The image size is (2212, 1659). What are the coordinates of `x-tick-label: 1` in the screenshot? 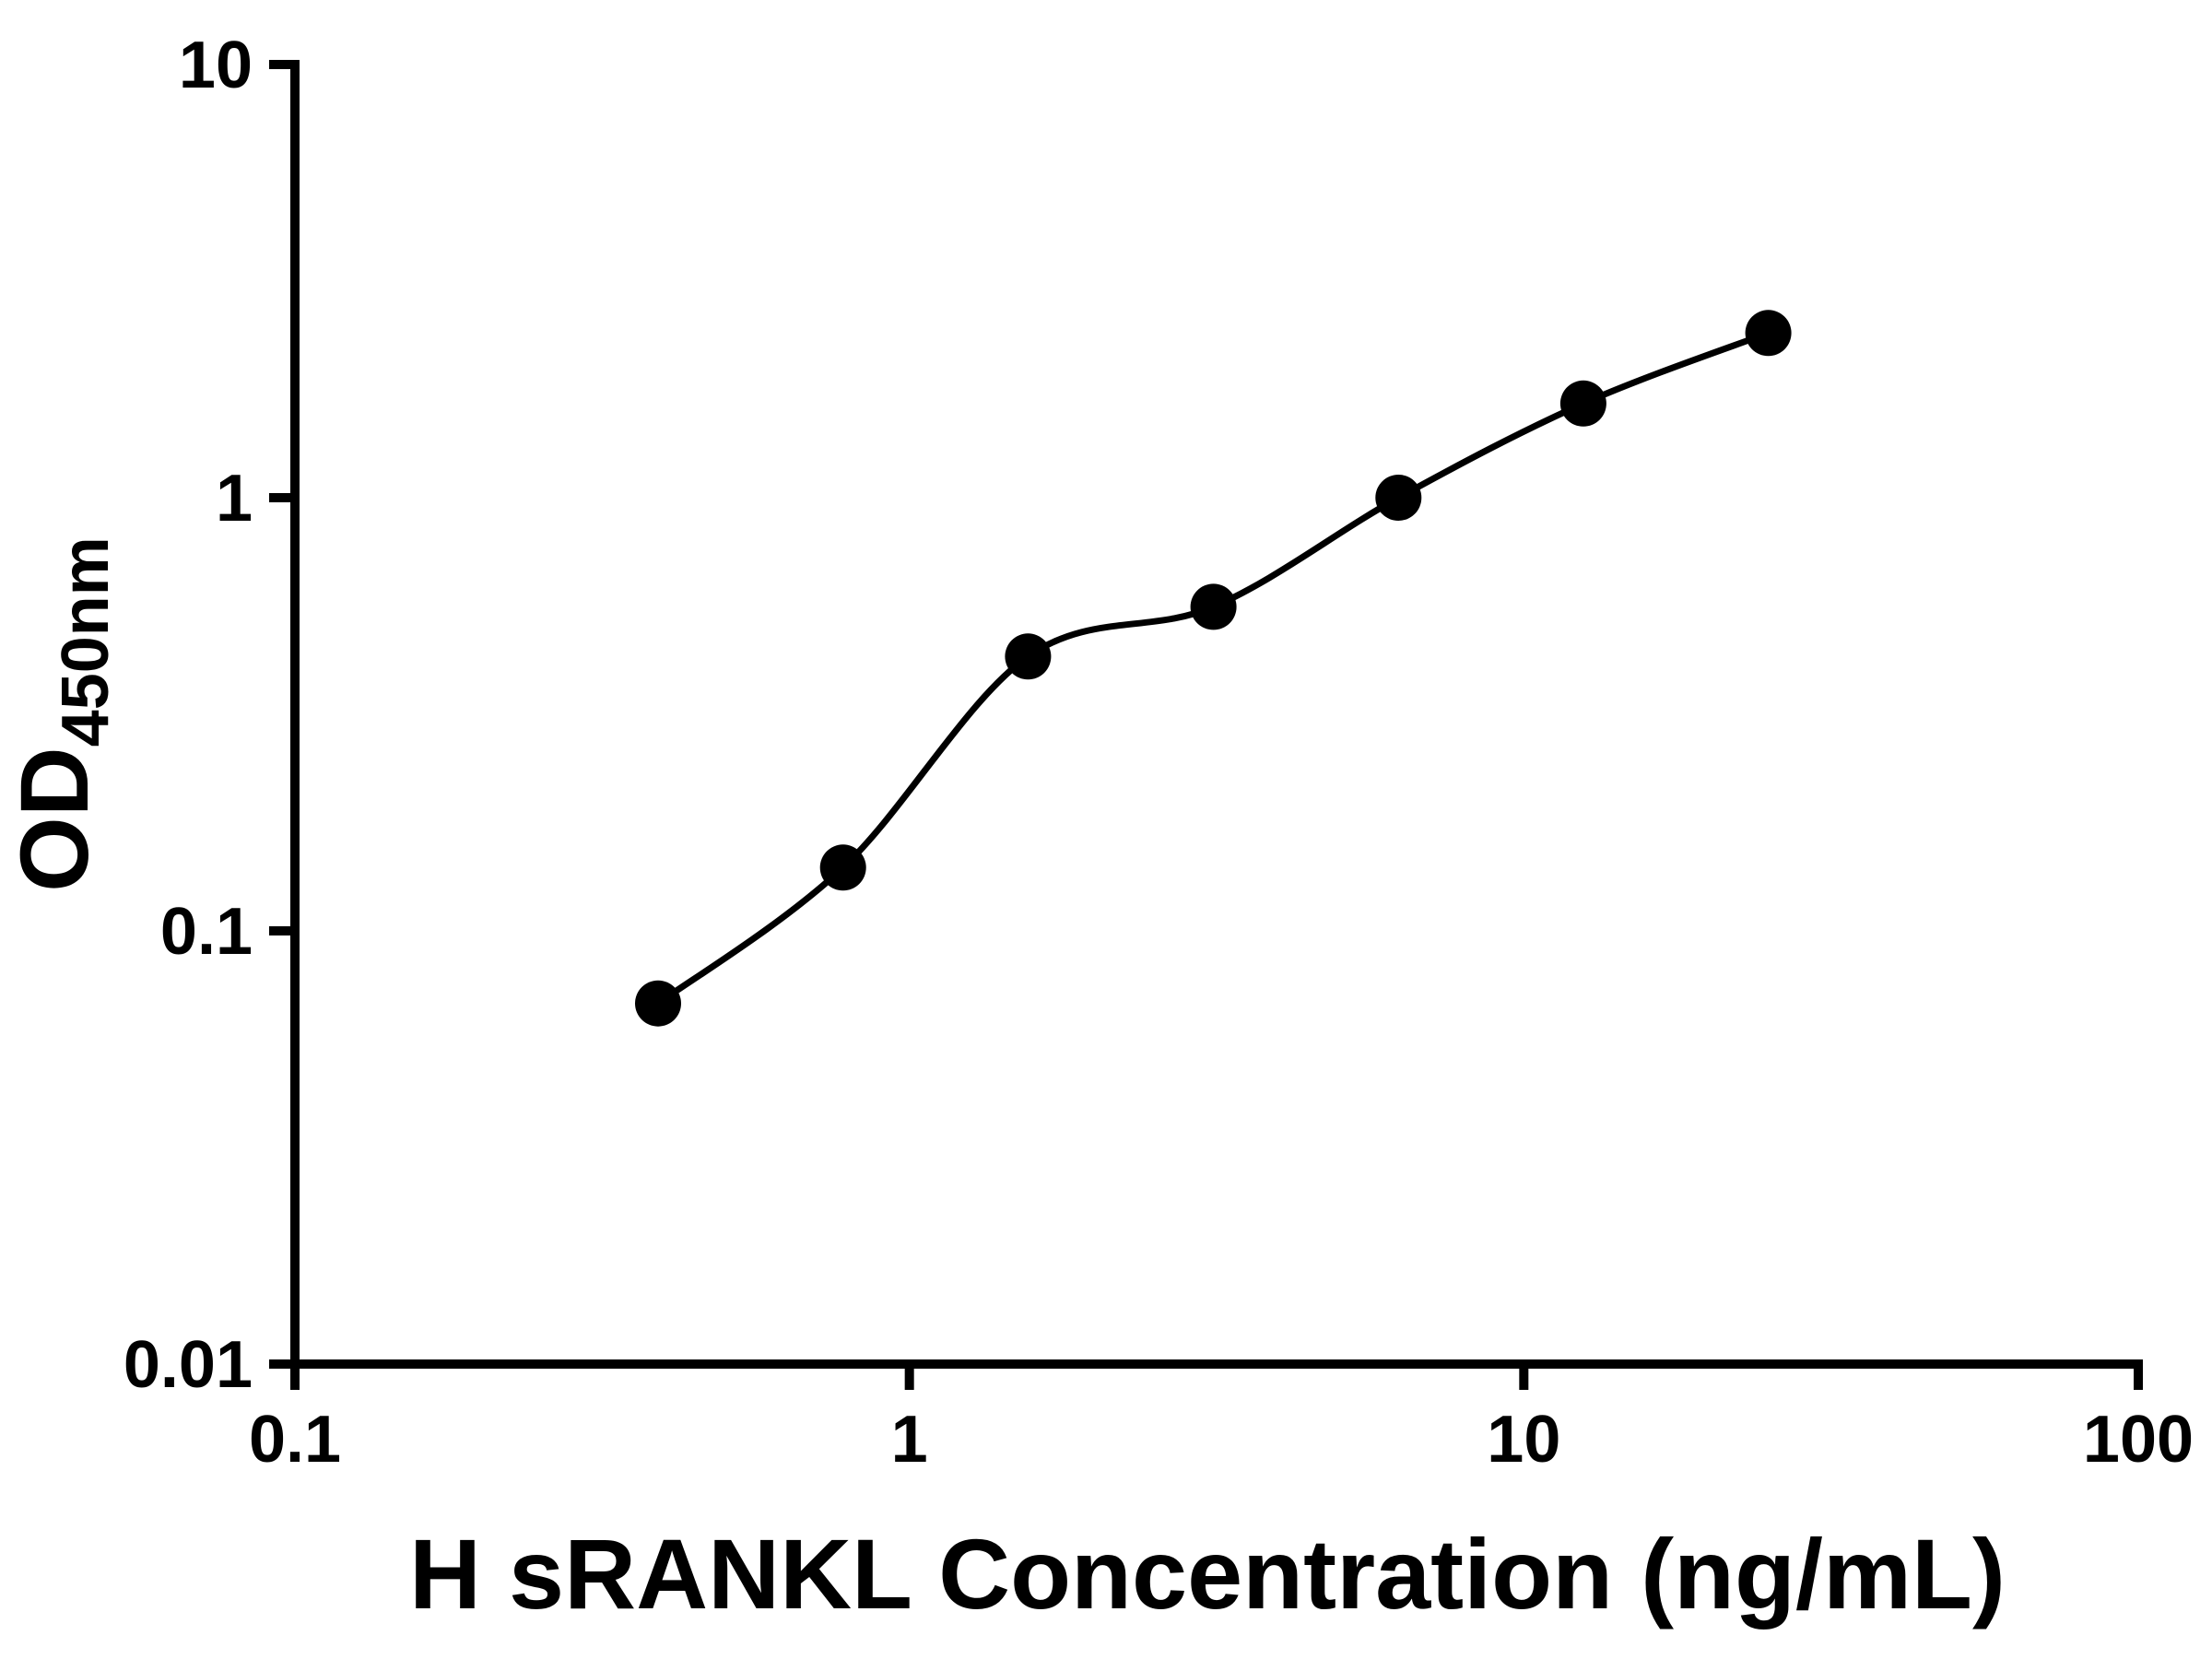 It's located at (909, 1440).